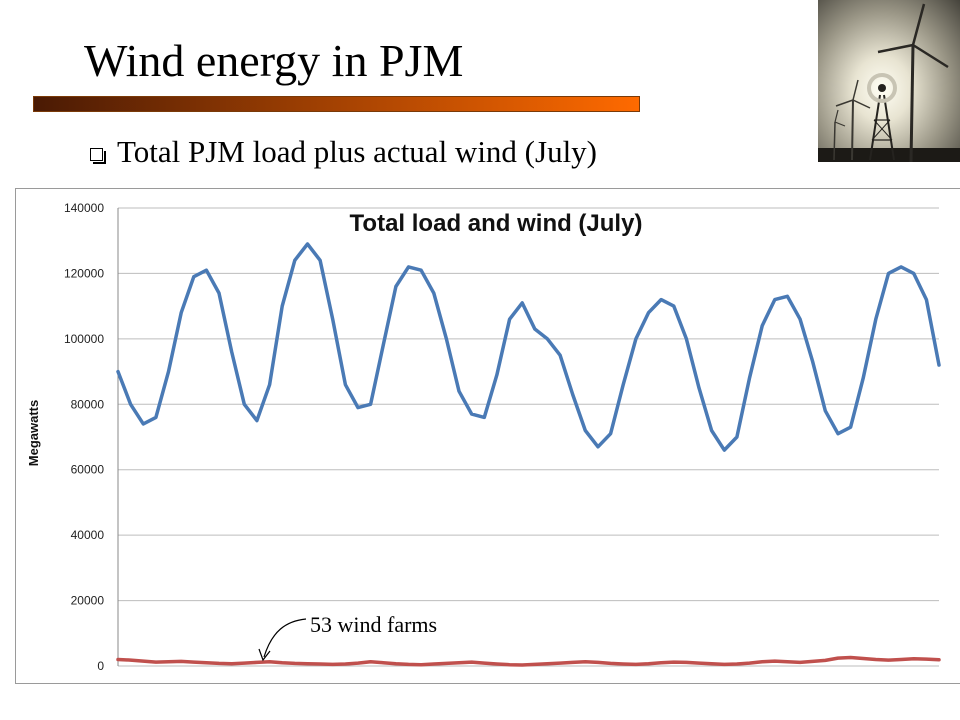  Describe the element at coordinates (84, 339) in the screenshot. I see `y-tick-label: 100000` at that location.